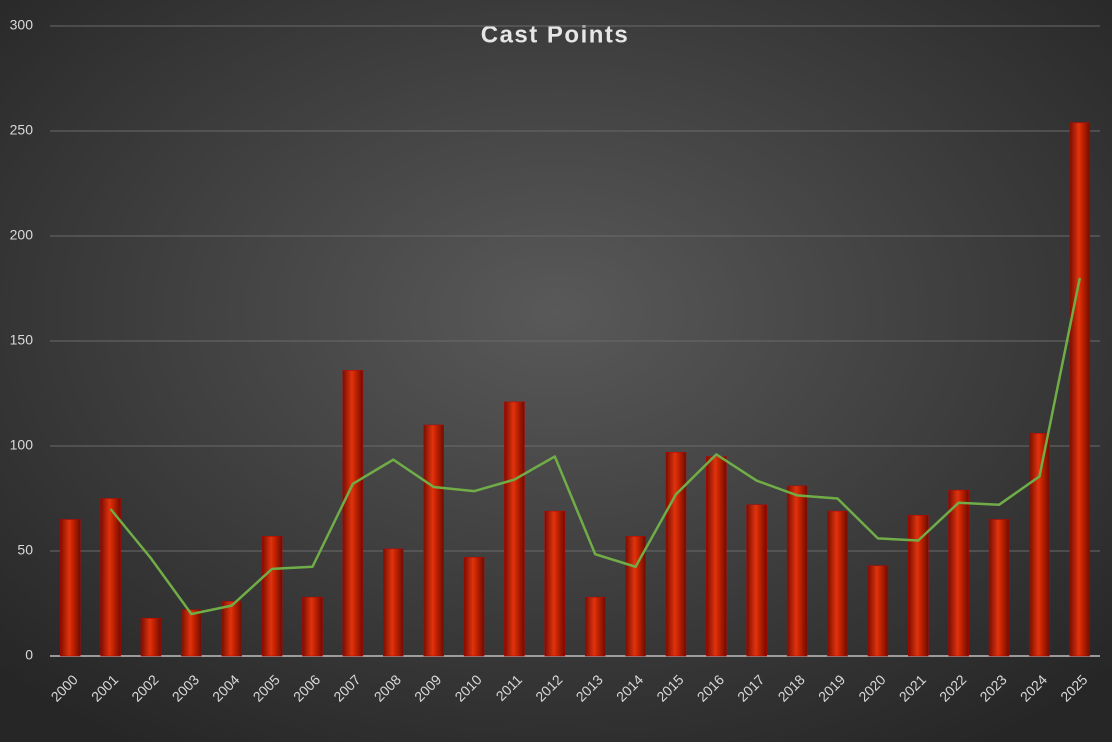  What do you see at coordinates (29, 655) in the screenshot?
I see `y-tick-label: 0` at bounding box center [29, 655].